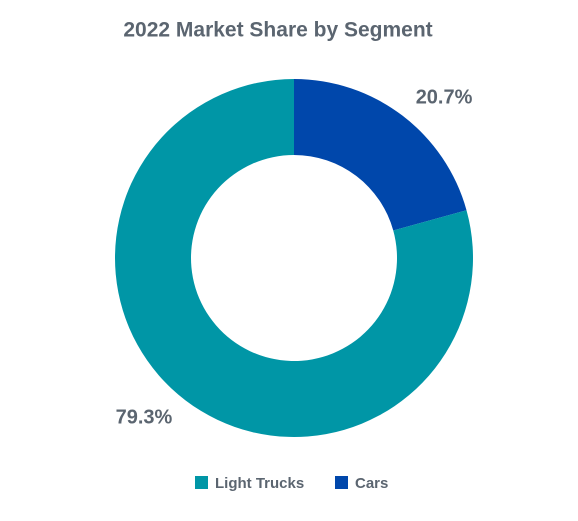 Image resolution: width=578 pixels, height=521 pixels. I want to click on legend-label: Light Trucks, so click(259, 483).